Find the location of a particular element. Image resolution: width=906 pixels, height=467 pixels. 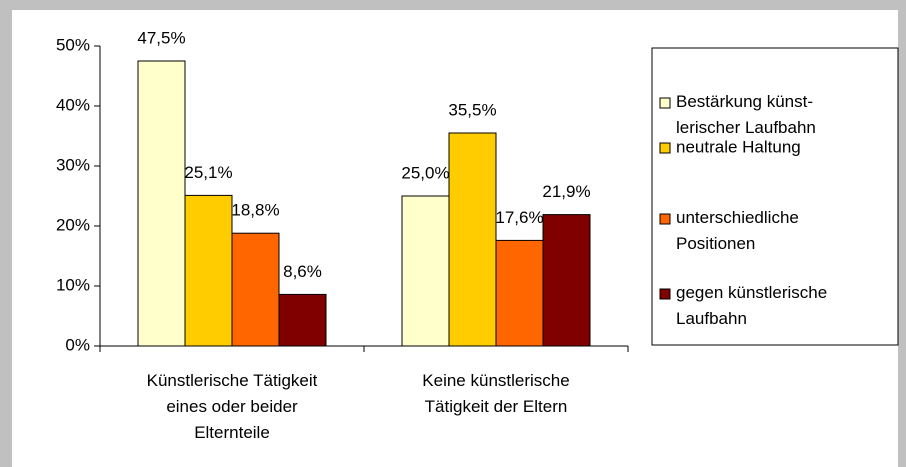

value-label: 18,8% is located at coordinates (255, 210).